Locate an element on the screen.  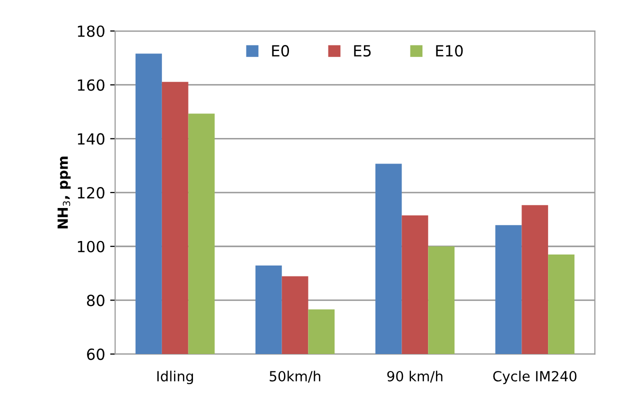
y-tick-label: 140 is located at coordinates (91, 139).